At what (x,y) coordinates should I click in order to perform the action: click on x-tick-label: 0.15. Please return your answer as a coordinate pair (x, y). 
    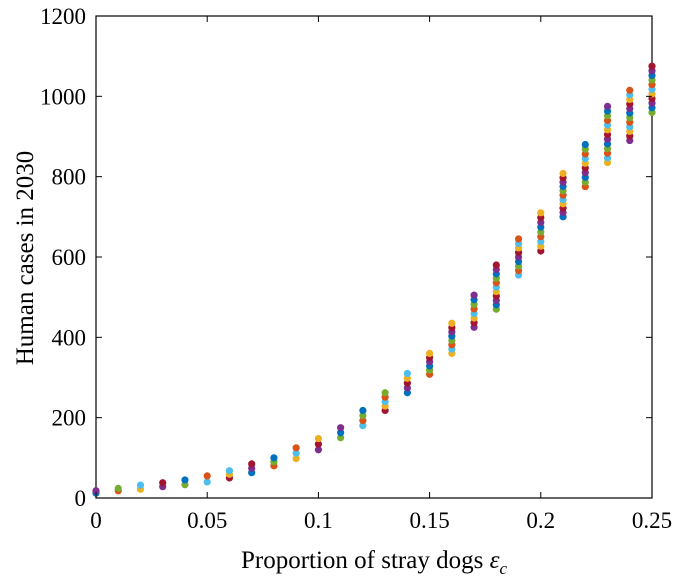
    Looking at the image, I should click on (429, 520).